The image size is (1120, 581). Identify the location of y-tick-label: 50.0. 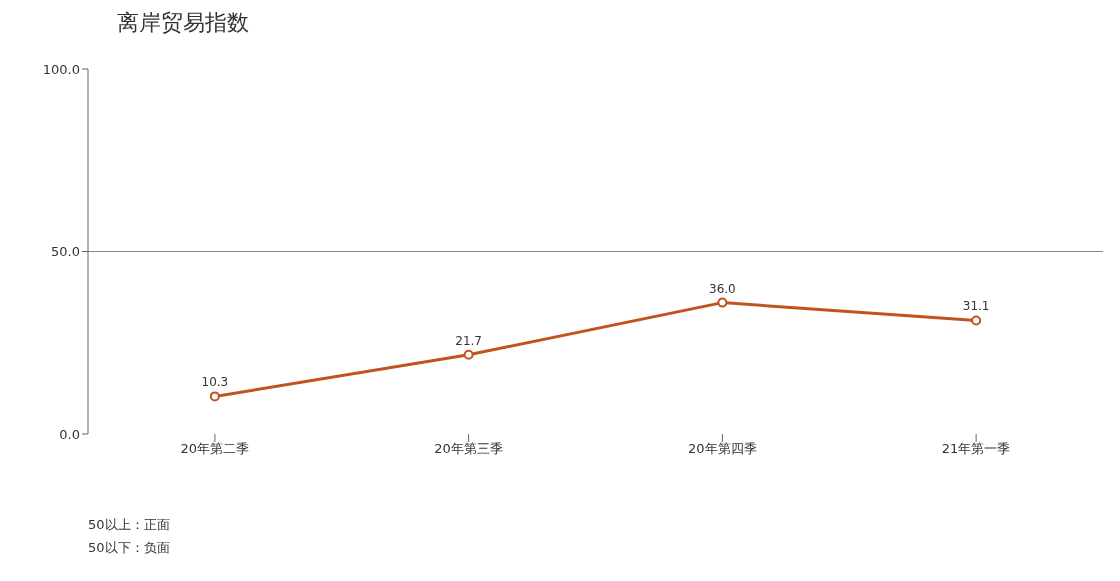
(65, 252).